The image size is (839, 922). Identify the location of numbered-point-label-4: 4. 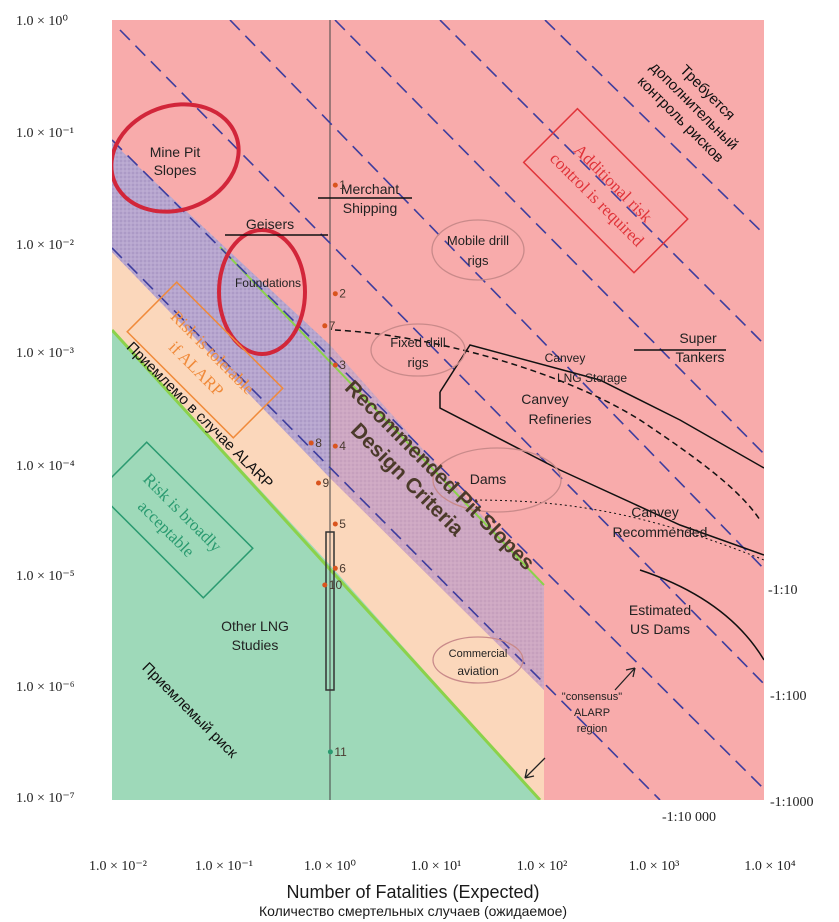
(342, 446).